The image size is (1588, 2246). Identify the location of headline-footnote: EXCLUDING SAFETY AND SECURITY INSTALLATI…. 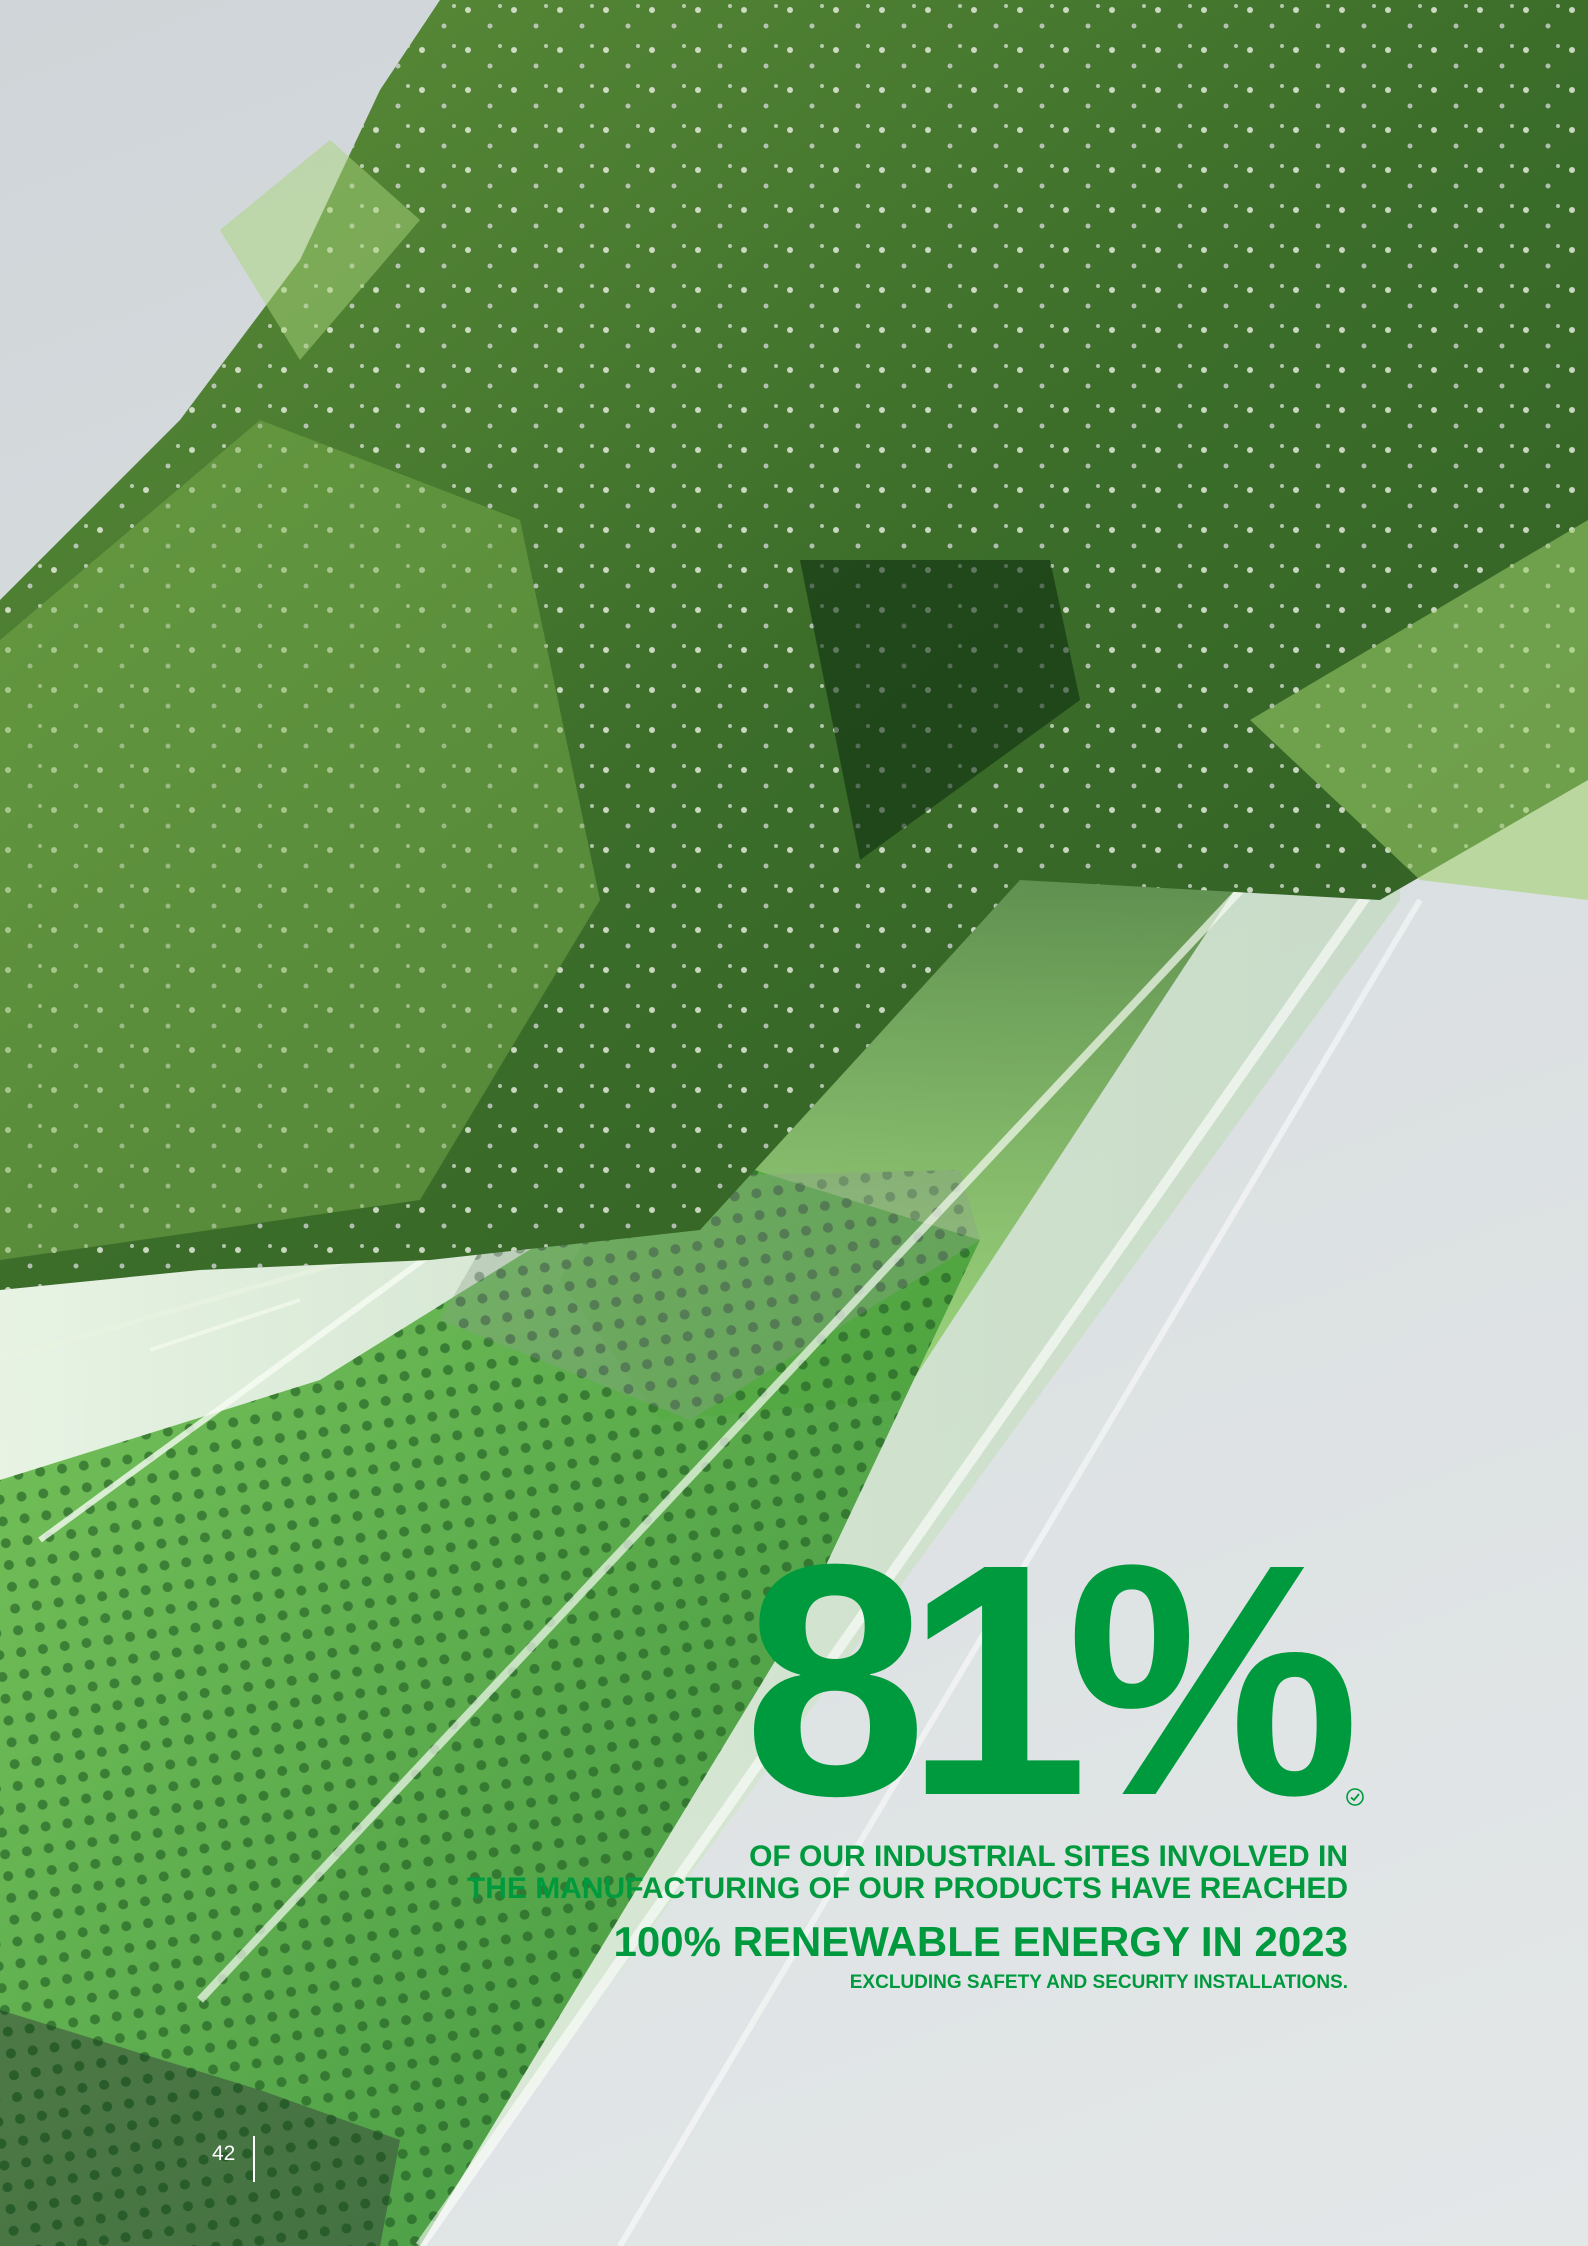
(1098, 1982).